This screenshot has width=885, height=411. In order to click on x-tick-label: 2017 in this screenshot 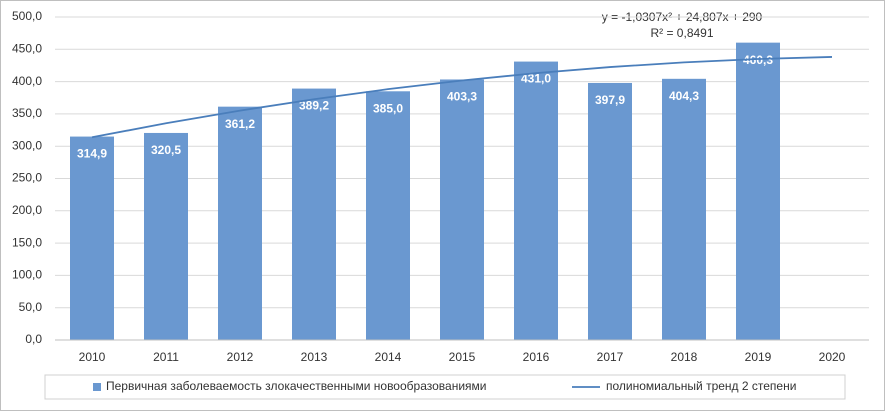, I will do `click(610, 357)`.